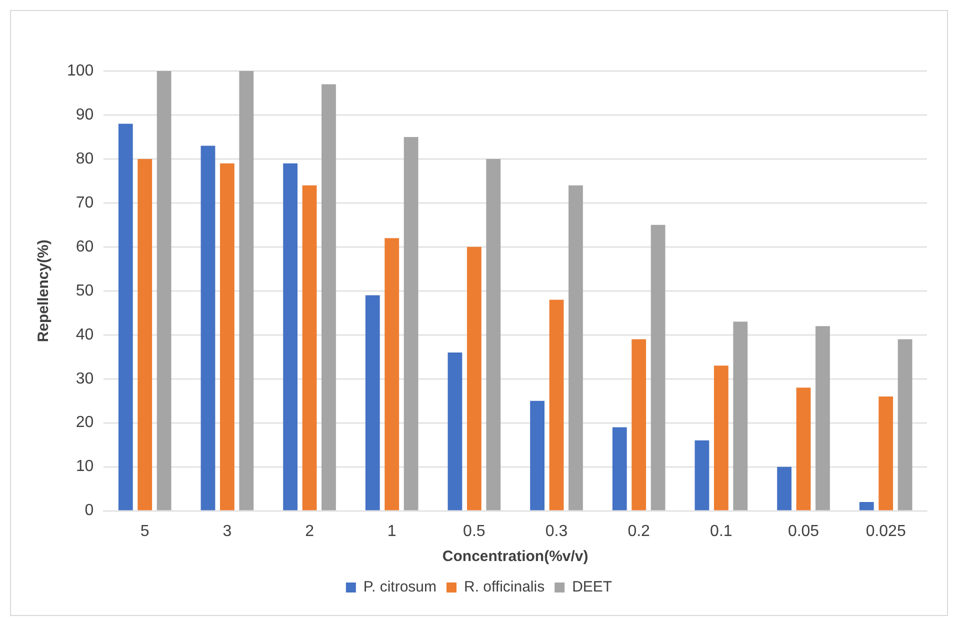  I want to click on x-tick-label: 0.05, so click(804, 531).